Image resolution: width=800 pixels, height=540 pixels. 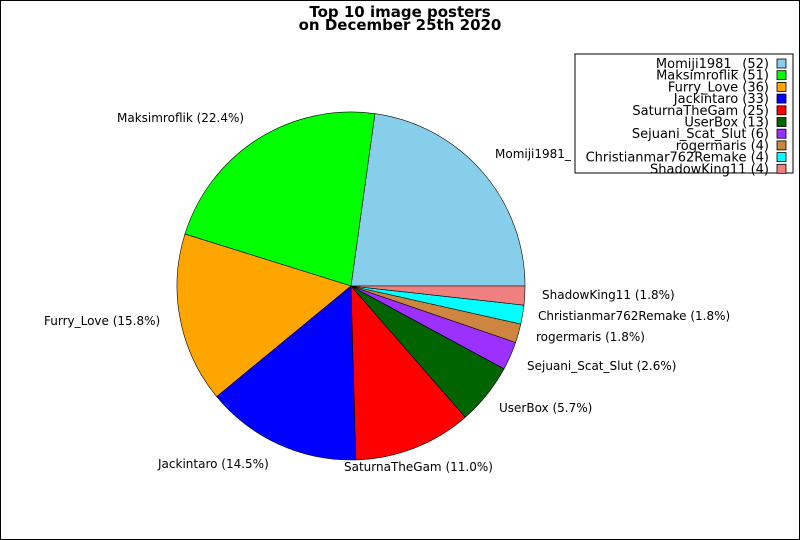 What do you see at coordinates (709, 169) in the screenshot?
I see `legend-label: ShadowKing11 (4)` at bounding box center [709, 169].